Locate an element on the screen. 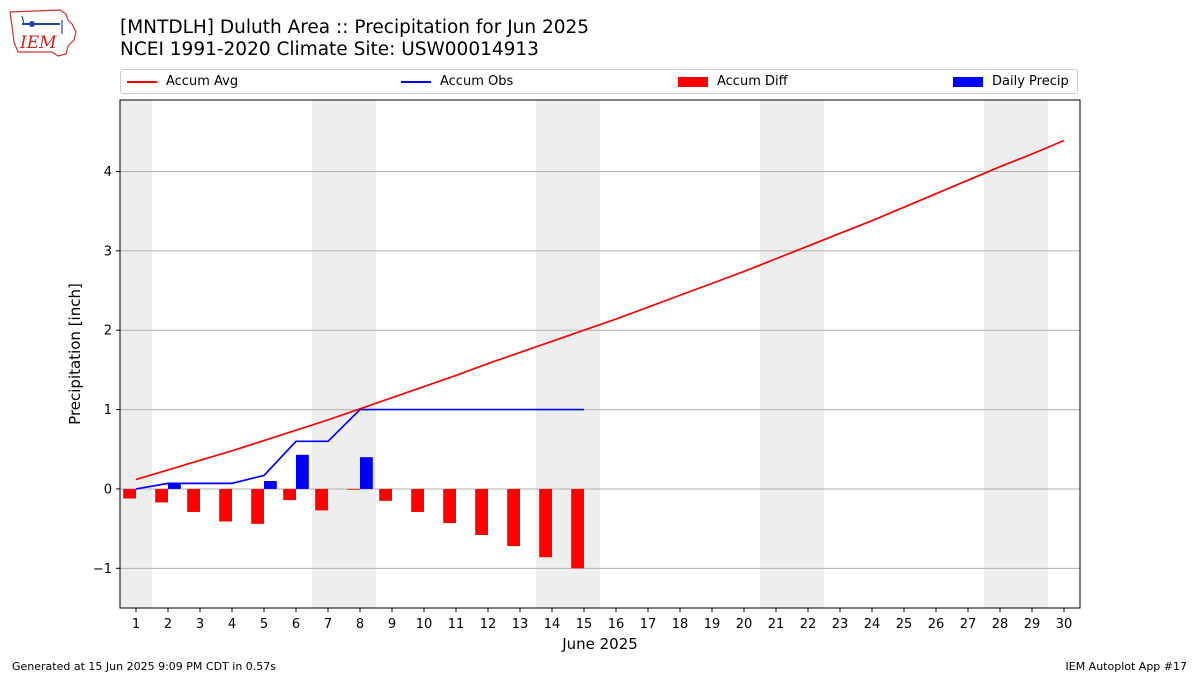 This screenshot has height=675, width=1200. xtick-label-17: 17 is located at coordinates (648, 624).